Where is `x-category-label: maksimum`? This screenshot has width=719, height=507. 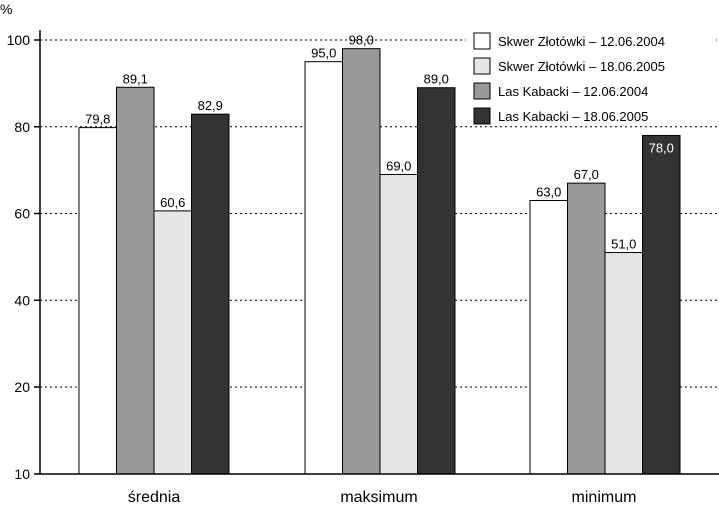 x-category-label: maksimum is located at coordinates (378, 497).